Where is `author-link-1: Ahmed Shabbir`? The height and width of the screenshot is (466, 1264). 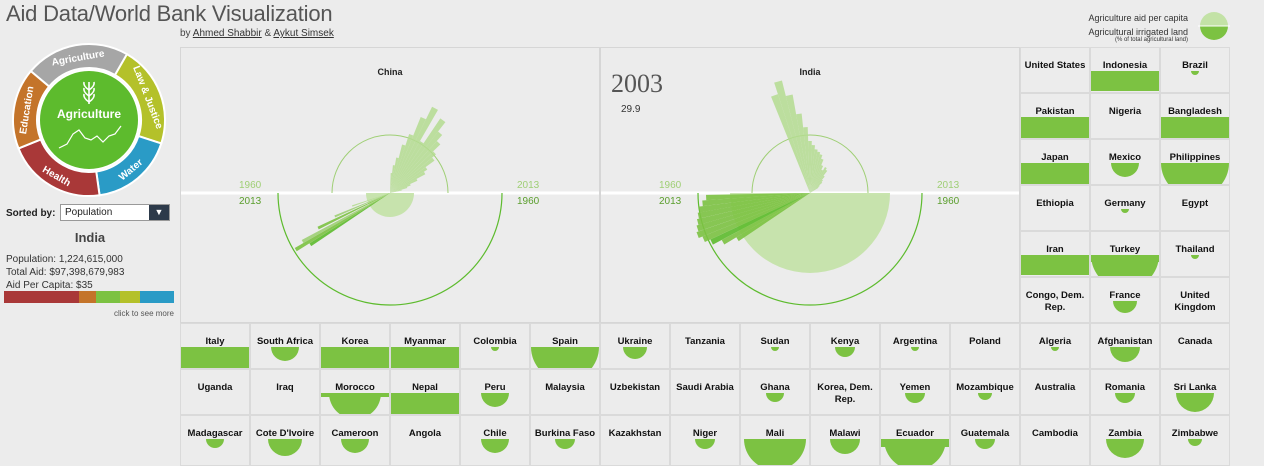 author-link-1: Ahmed Shabbir is located at coordinates (227, 33).